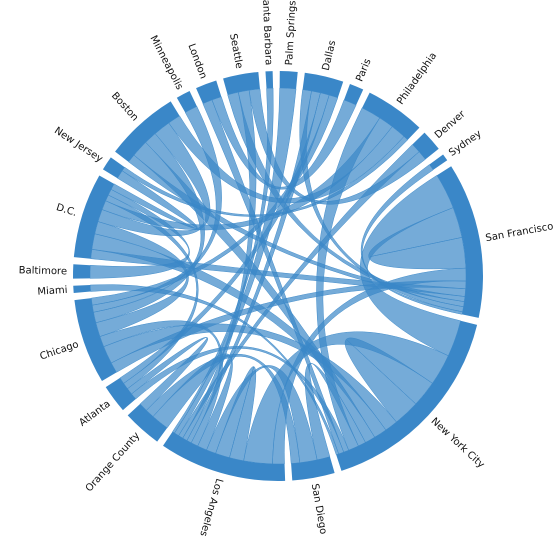 The height and width of the screenshot is (554, 553). I want to click on group-label: Minneapolis, so click(165, 63).